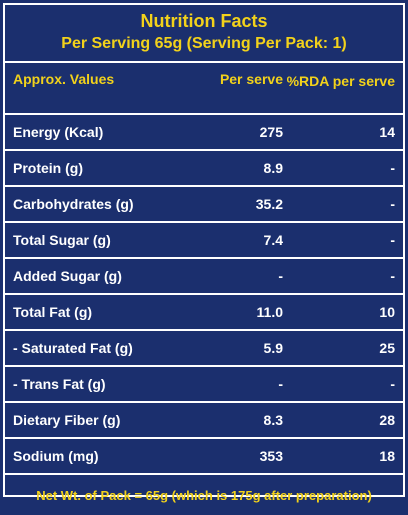 Image resolution: width=408 pixels, height=515 pixels. I want to click on row-per-serve: 7.4, so click(273, 240).